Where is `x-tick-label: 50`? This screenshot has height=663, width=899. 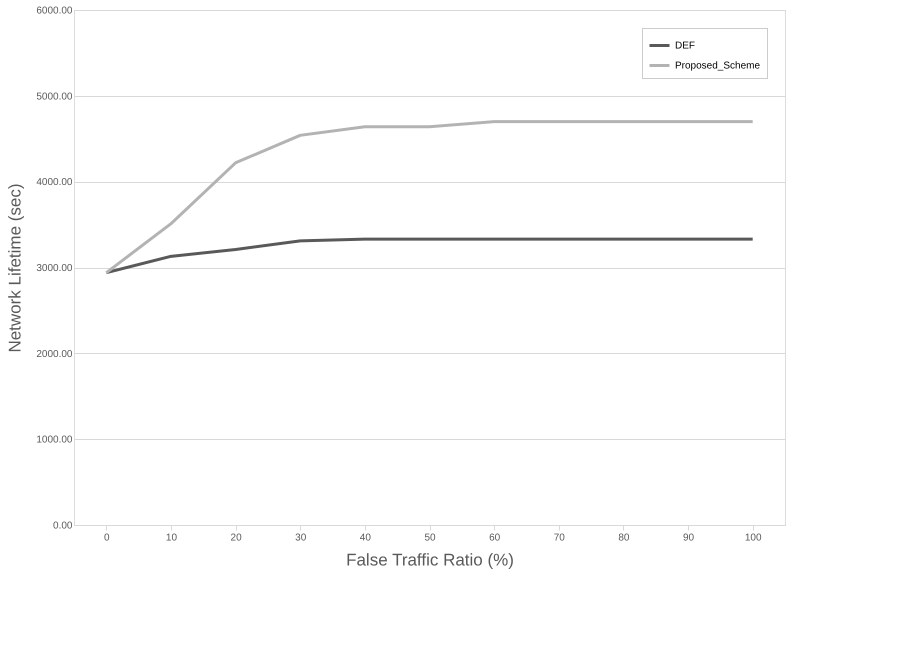
x-tick-label: 50 is located at coordinates (430, 538).